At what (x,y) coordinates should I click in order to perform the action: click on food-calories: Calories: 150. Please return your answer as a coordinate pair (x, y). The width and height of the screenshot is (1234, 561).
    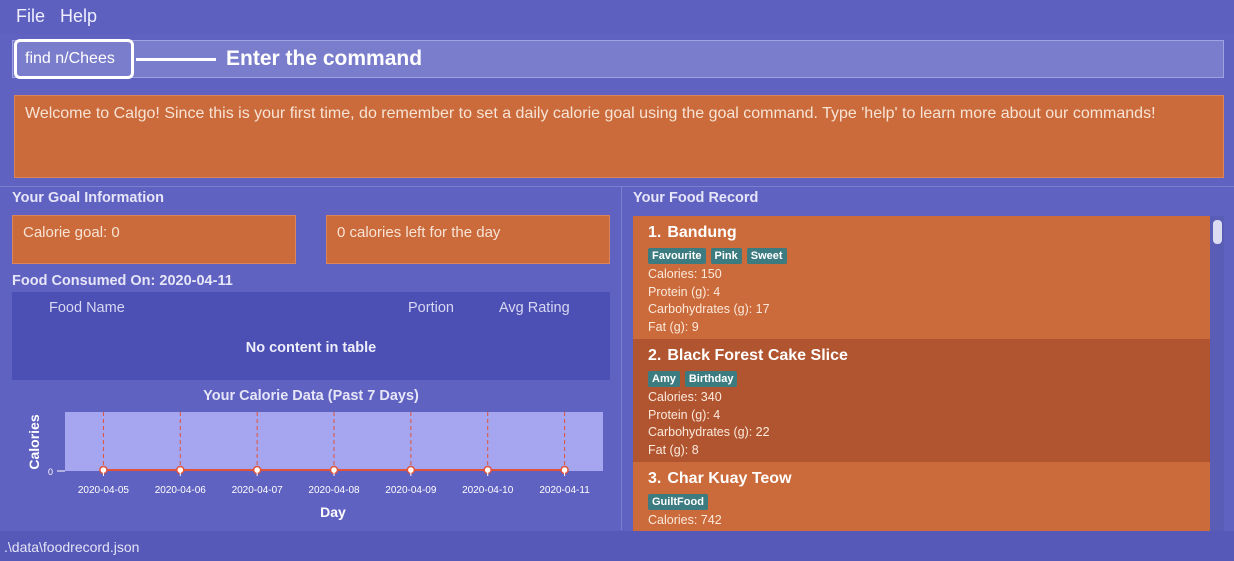
    Looking at the image, I should click on (685, 274).